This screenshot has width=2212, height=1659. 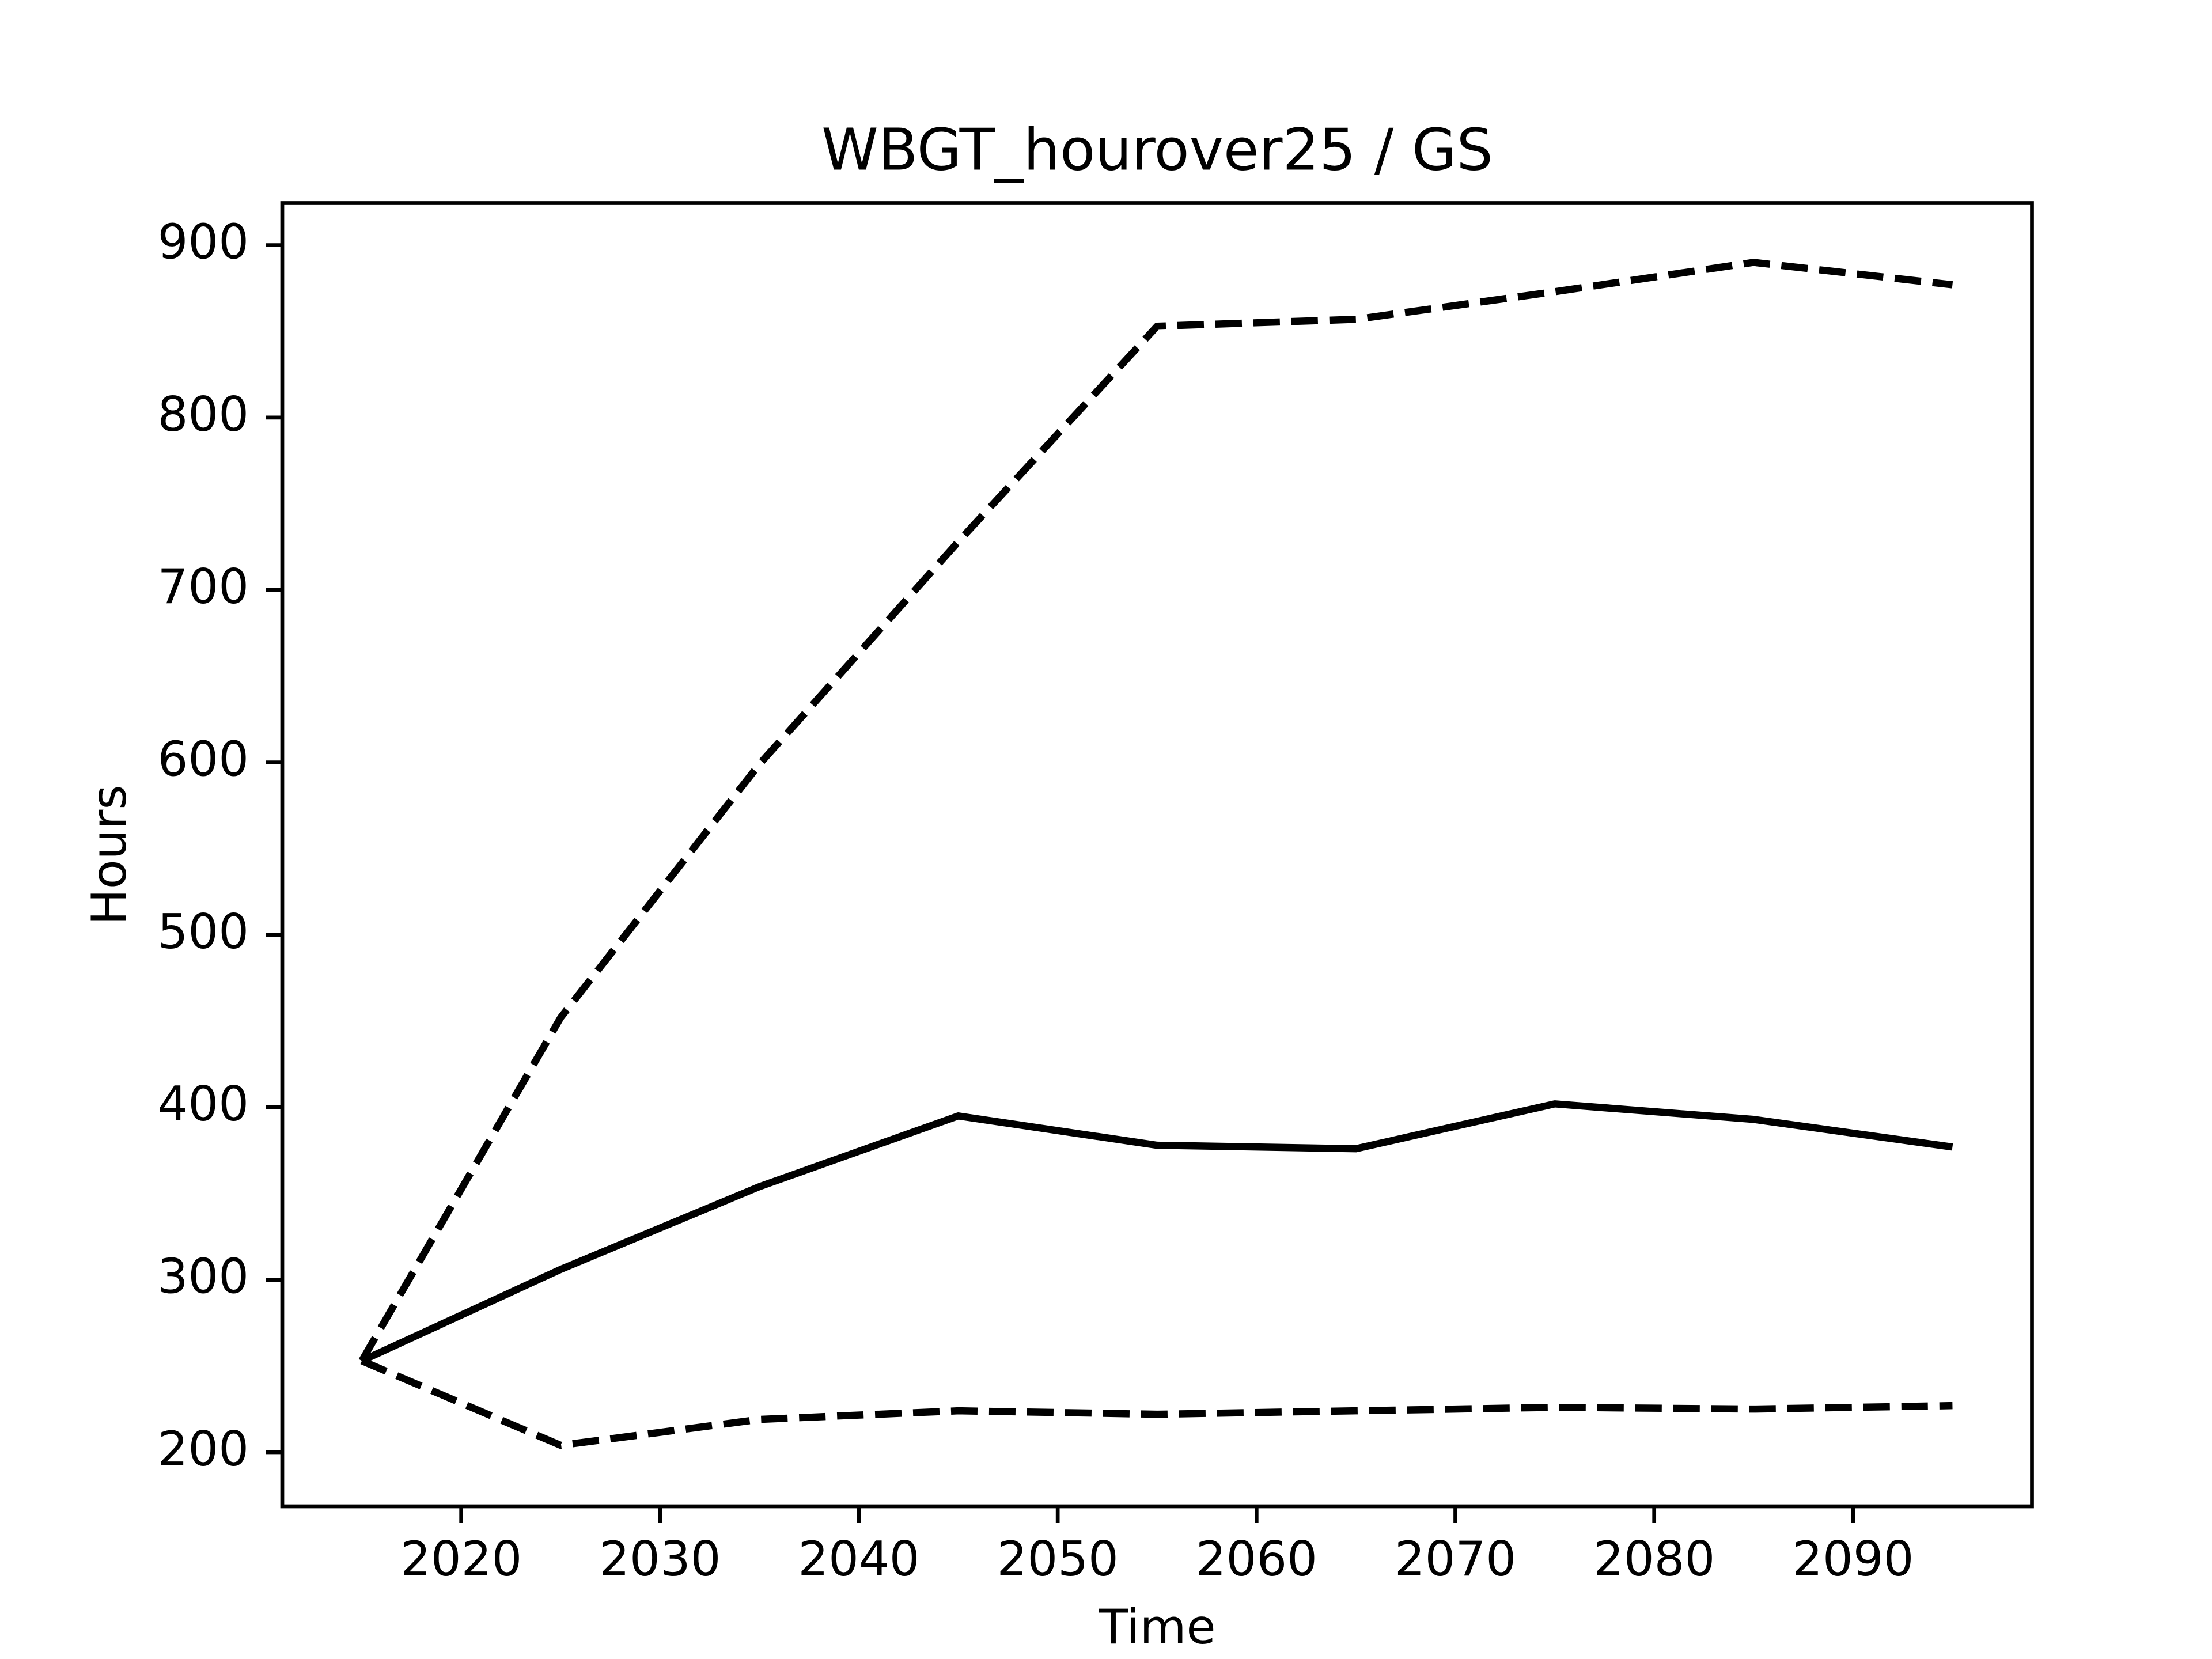 I want to click on y-tick-label: 800, so click(x=203, y=414).